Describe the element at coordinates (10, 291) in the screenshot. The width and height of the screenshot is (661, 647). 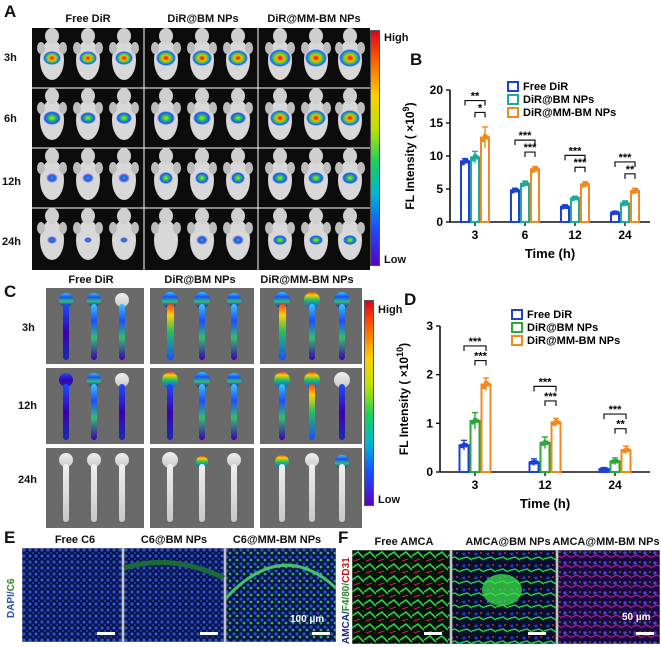
I see `panel-label-c: C` at that location.